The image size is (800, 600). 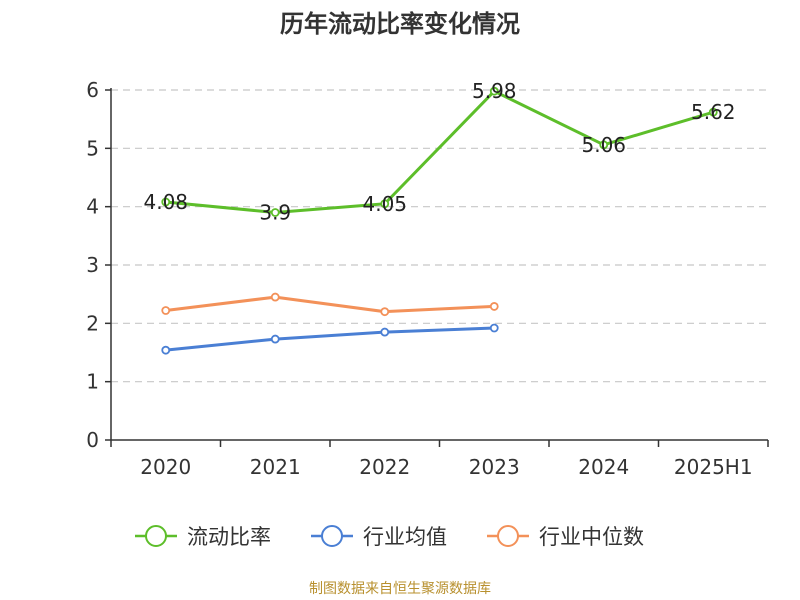 I want to click on x-tick-label: 2022, so click(x=384, y=467).